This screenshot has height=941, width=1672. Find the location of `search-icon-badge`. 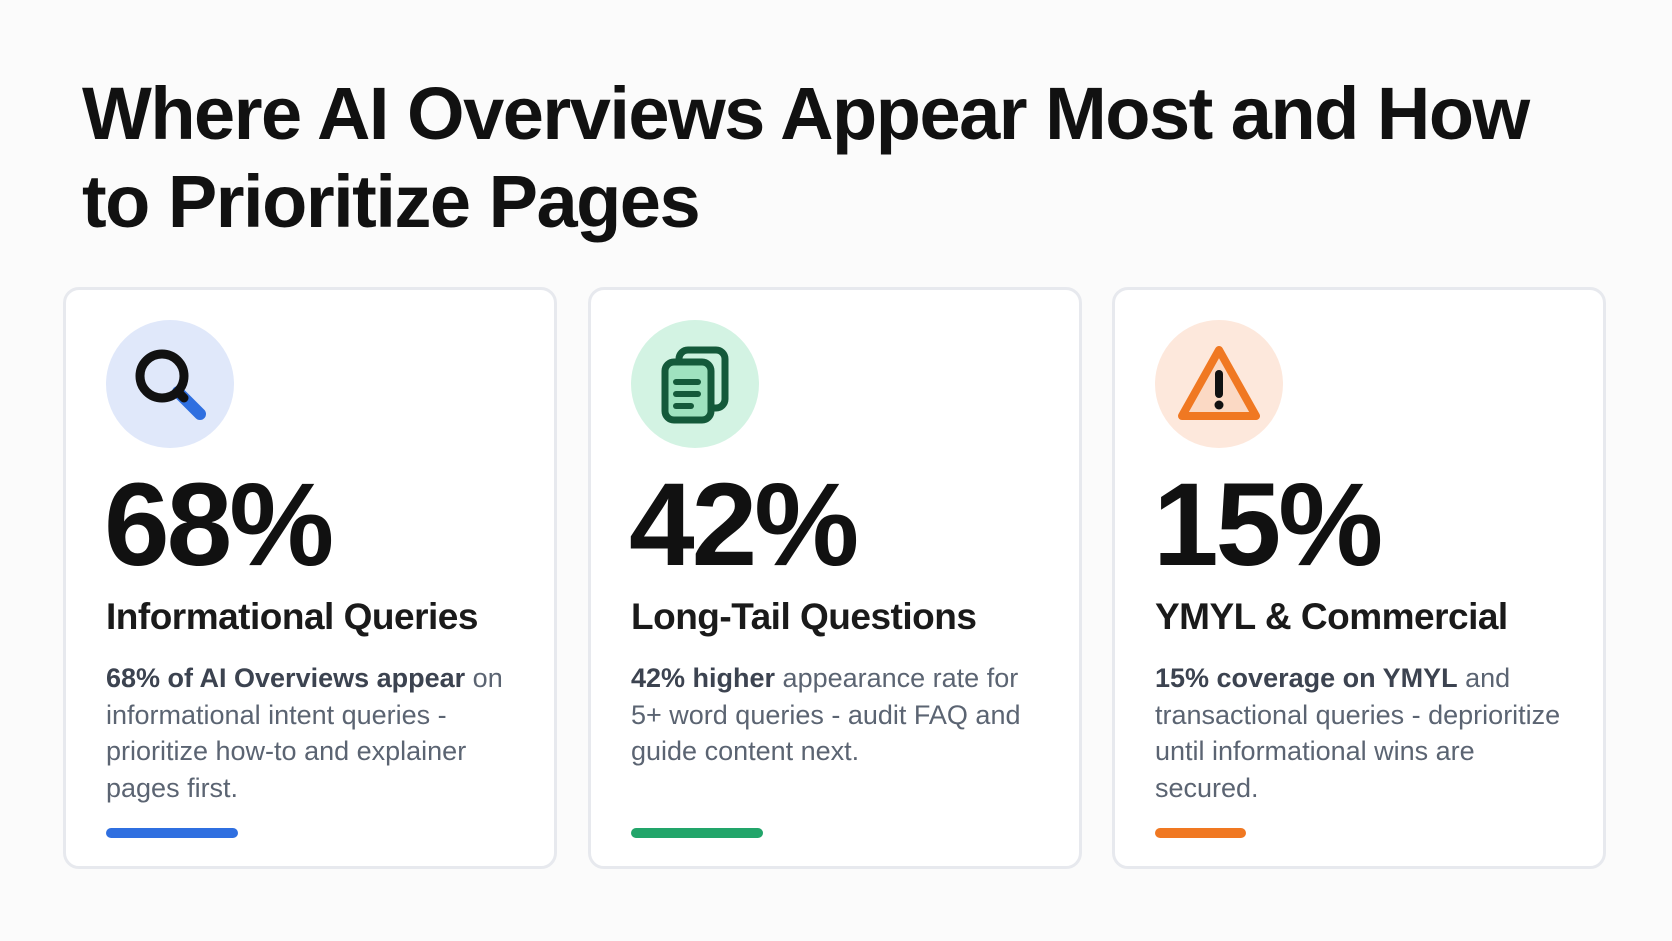

search-icon-badge is located at coordinates (170, 384).